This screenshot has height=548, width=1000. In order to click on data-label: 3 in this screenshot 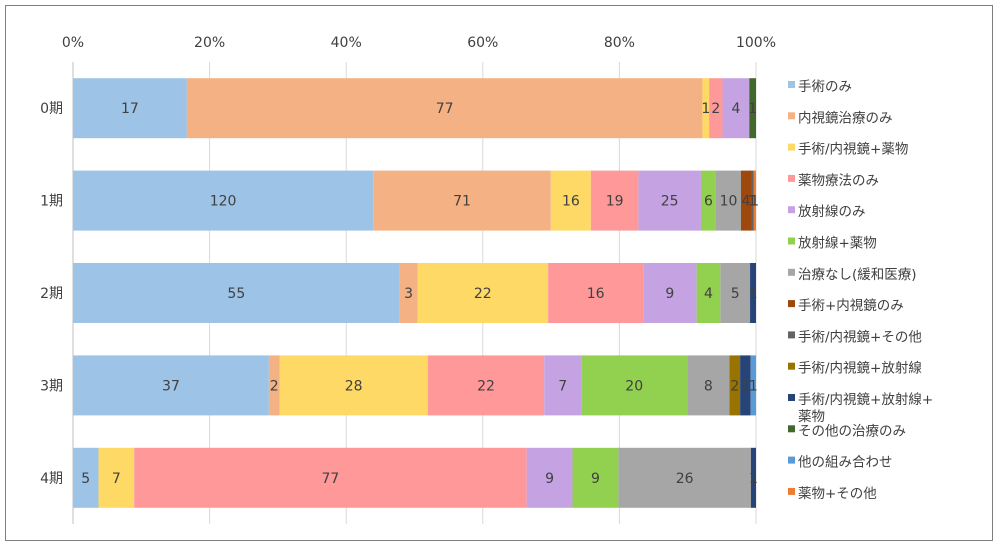, I will do `click(408, 294)`.